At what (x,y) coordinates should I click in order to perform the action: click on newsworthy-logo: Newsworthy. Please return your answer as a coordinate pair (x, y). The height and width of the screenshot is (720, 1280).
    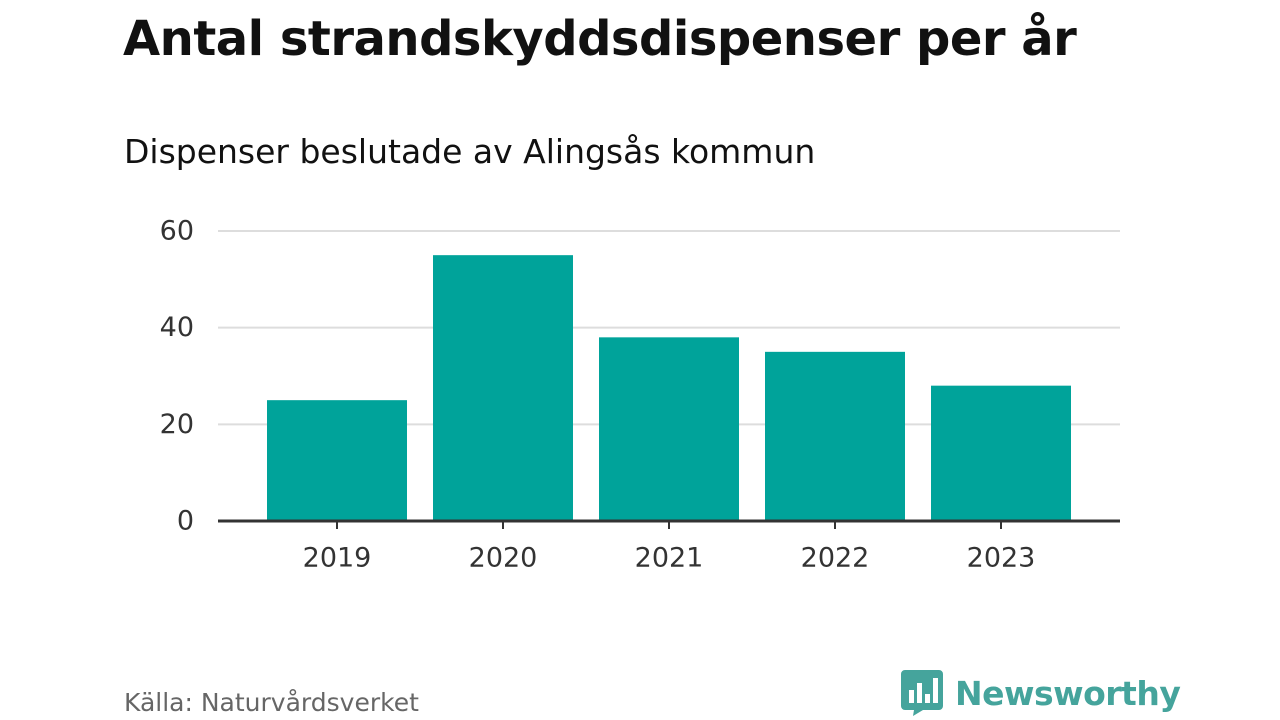
    Looking at the image, I should click on (1041, 693).